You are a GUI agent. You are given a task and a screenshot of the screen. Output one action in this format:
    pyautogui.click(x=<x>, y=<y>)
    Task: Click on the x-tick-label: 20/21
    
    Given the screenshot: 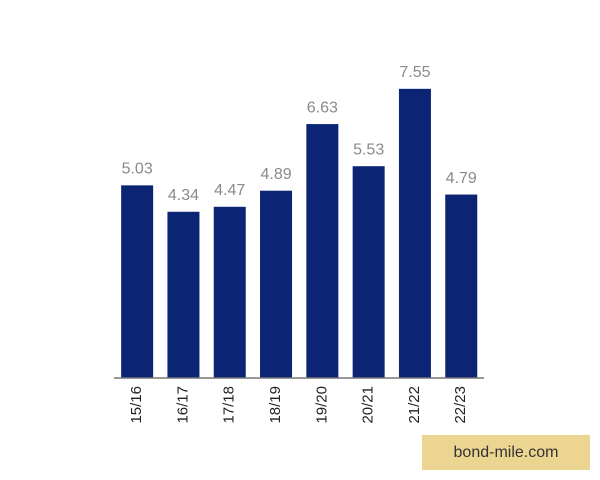 What is the action you would take?
    pyautogui.click(x=368, y=405)
    